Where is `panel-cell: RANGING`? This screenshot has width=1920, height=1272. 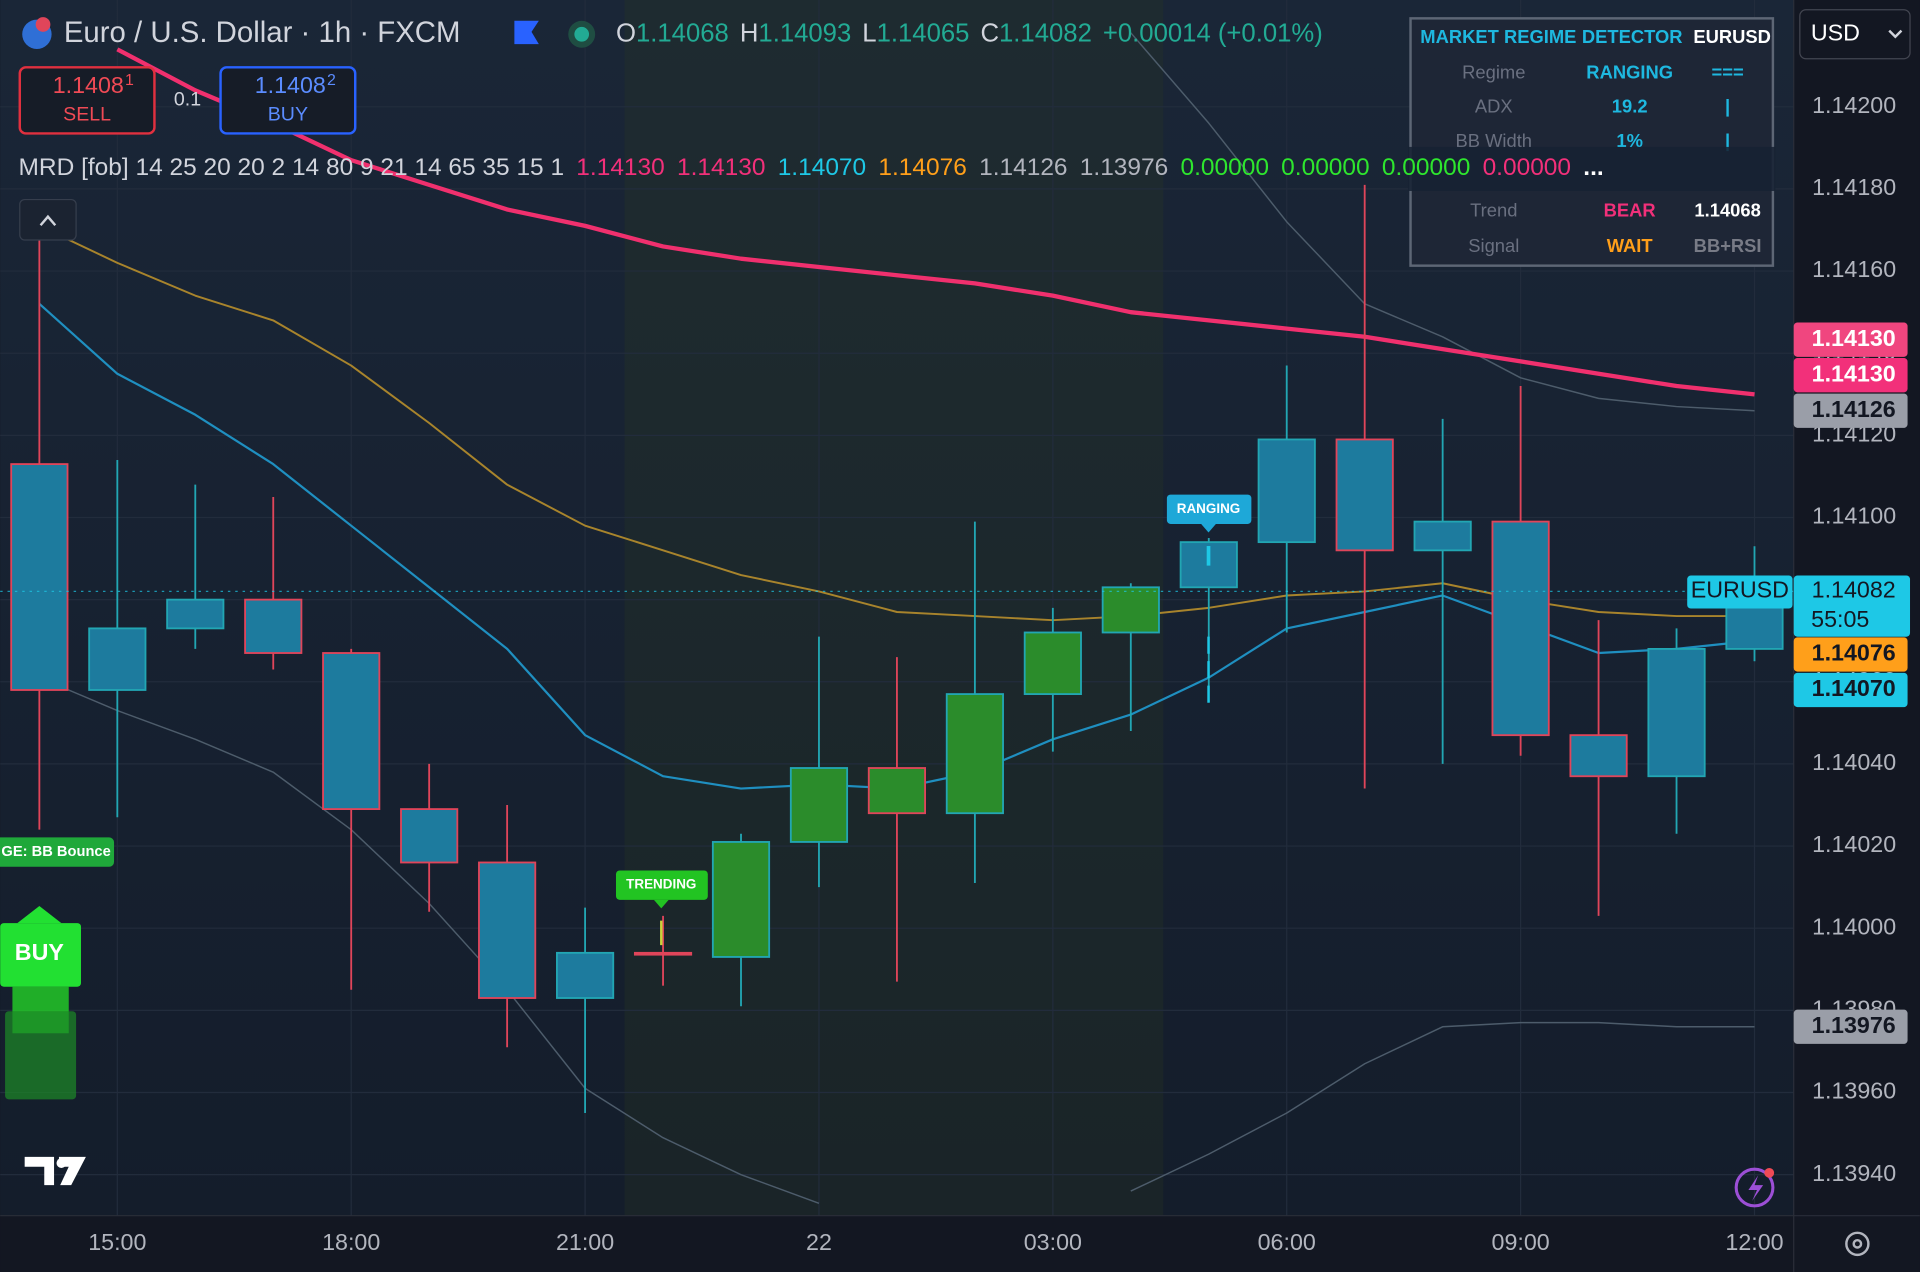
panel-cell: RANGING is located at coordinates (1629, 71).